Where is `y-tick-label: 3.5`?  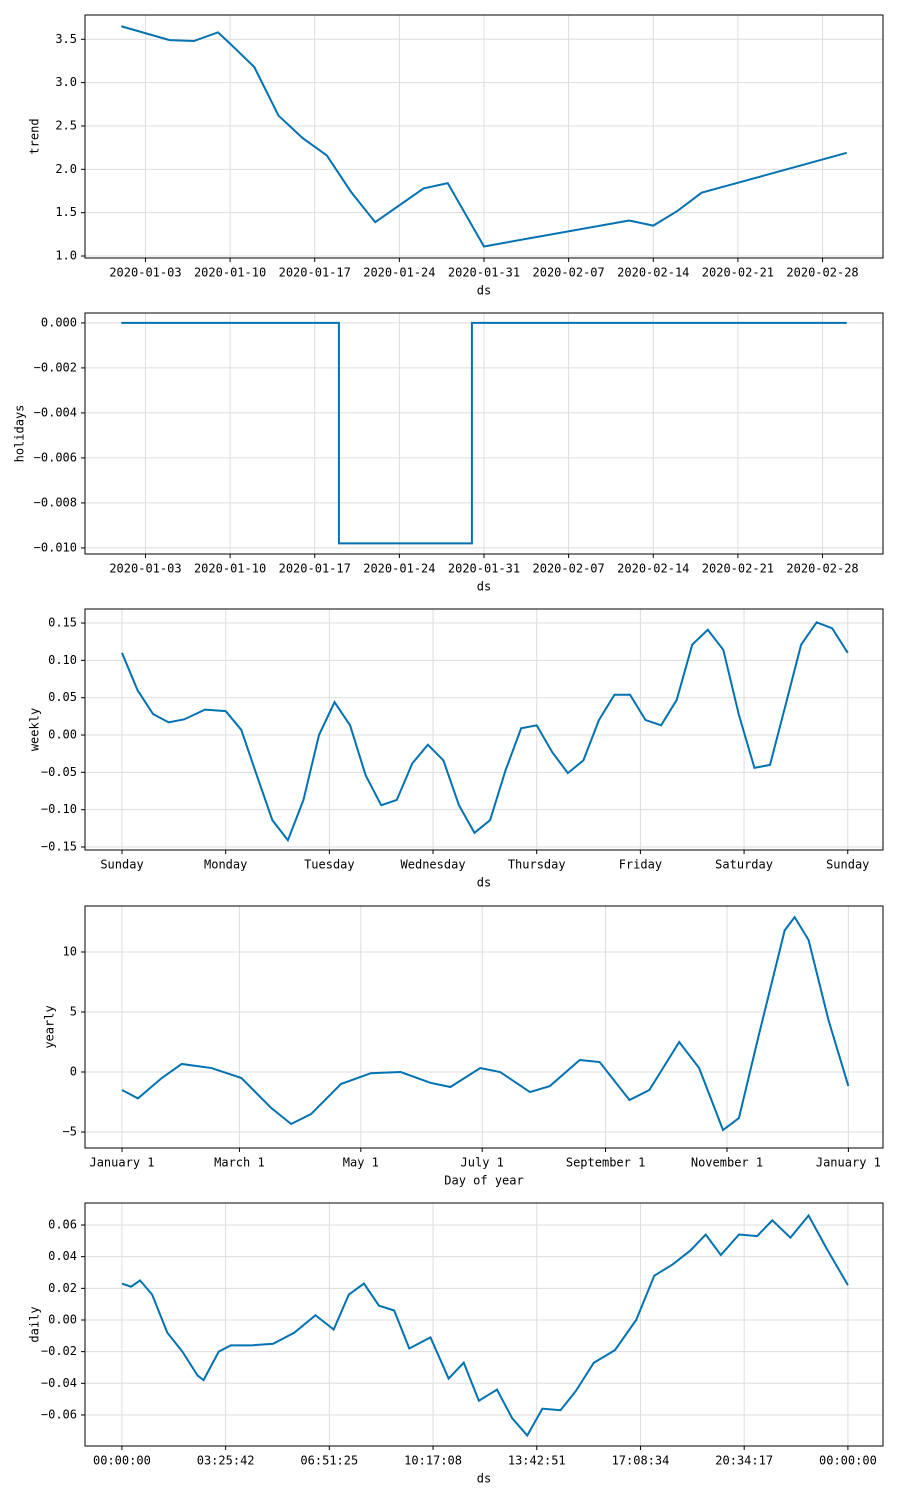 y-tick-label: 3.5 is located at coordinates (66, 39).